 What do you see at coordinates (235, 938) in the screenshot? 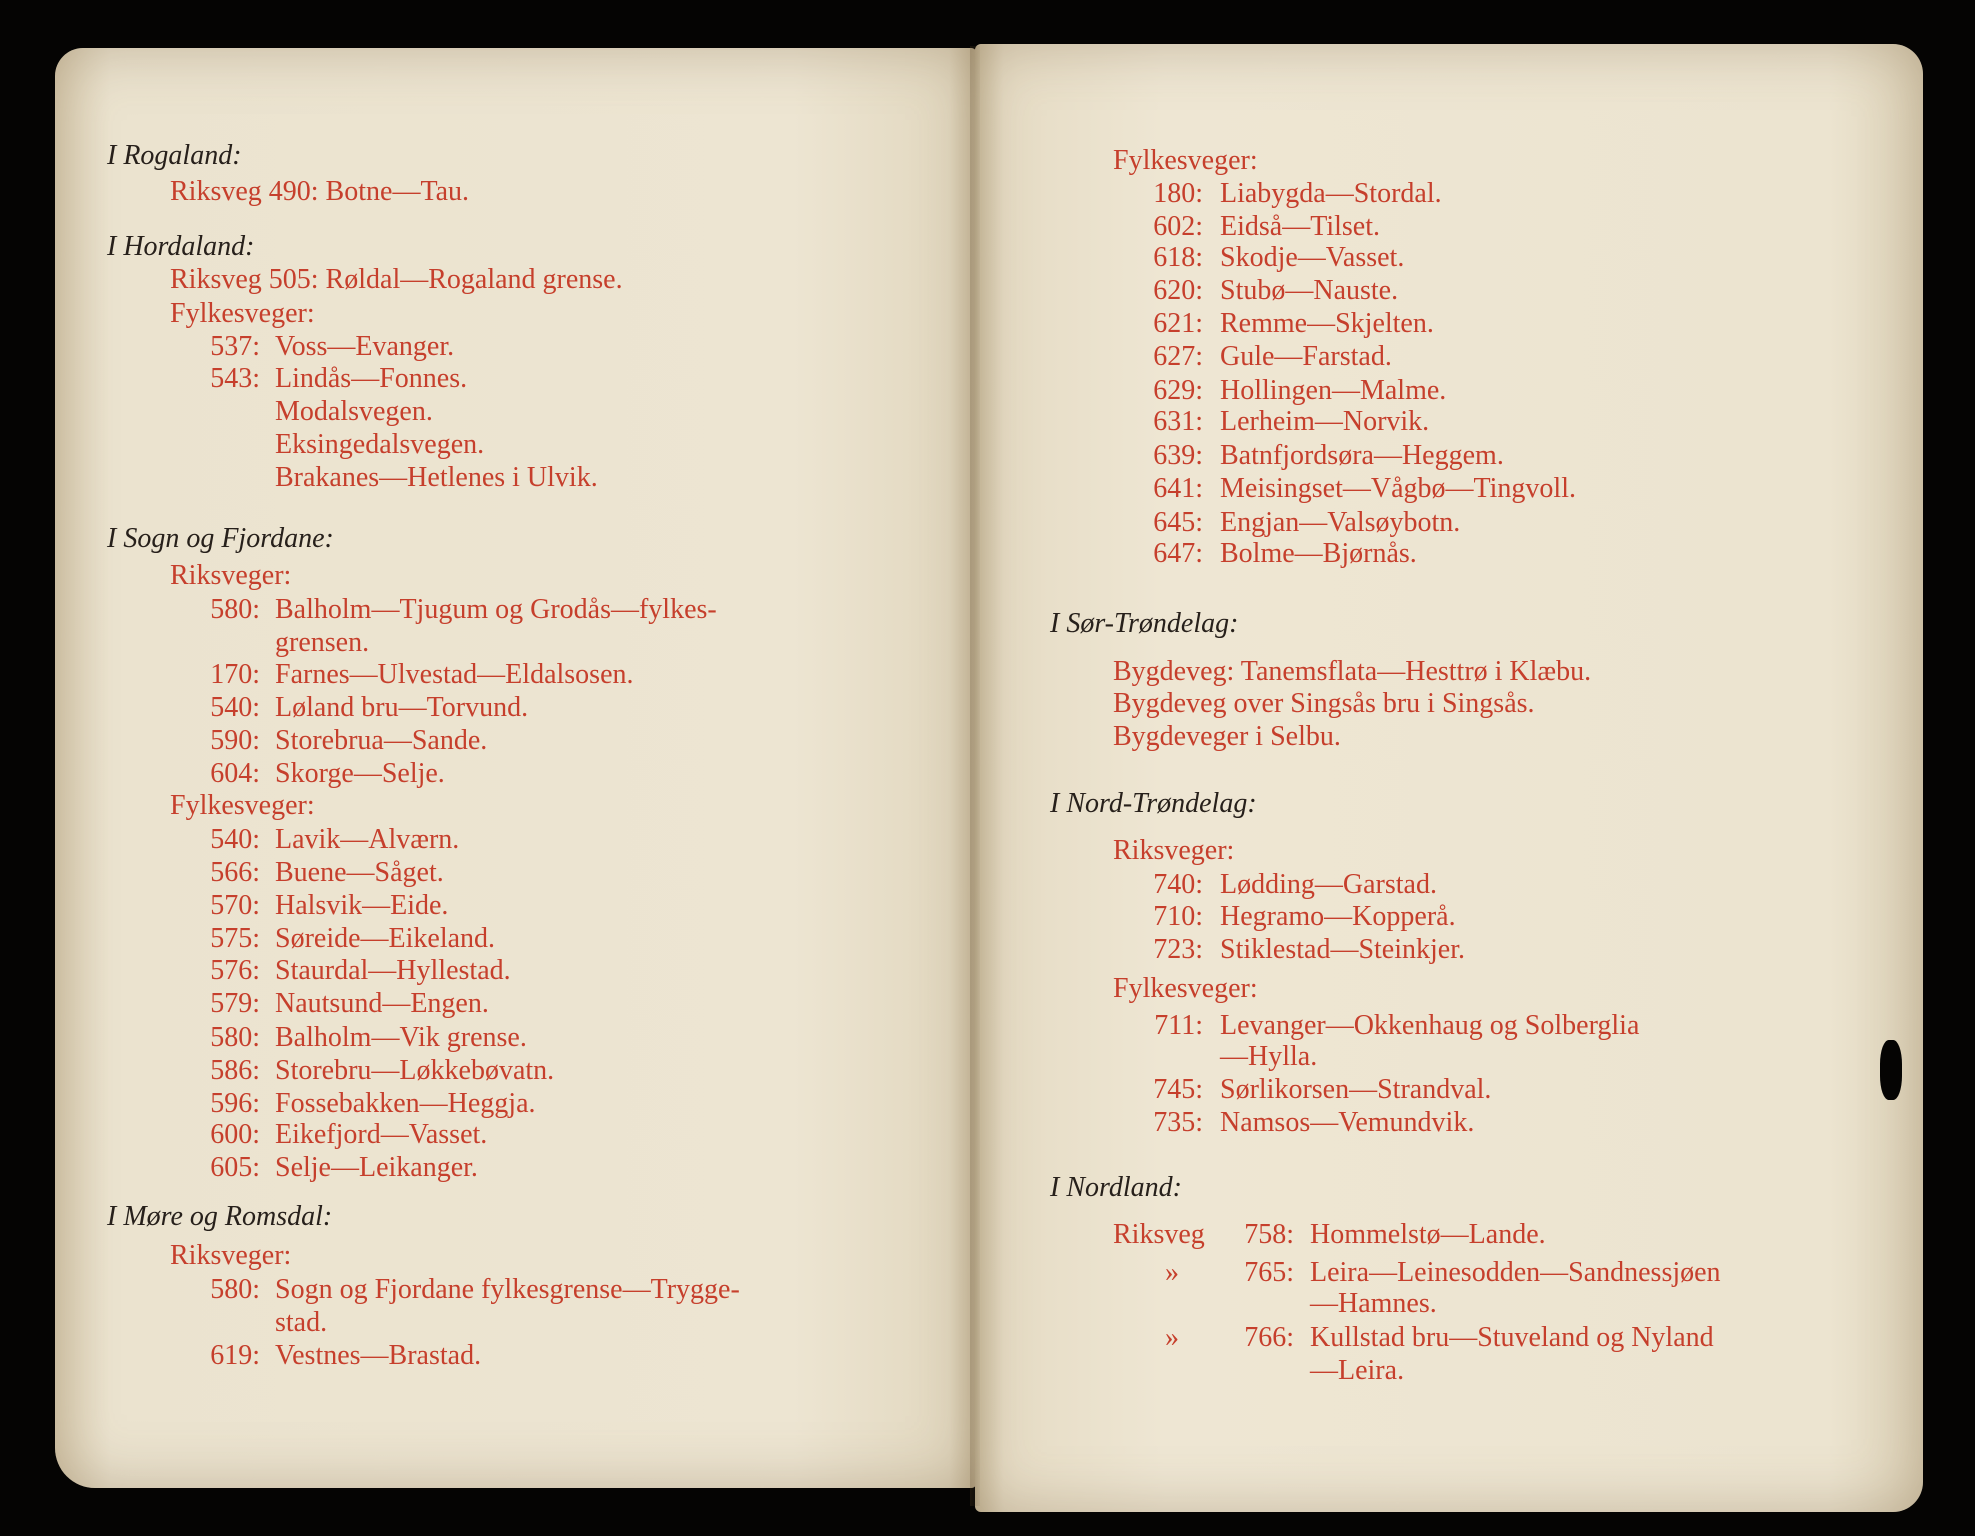
I see `route-number: 575:` at bounding box center [235, 938].